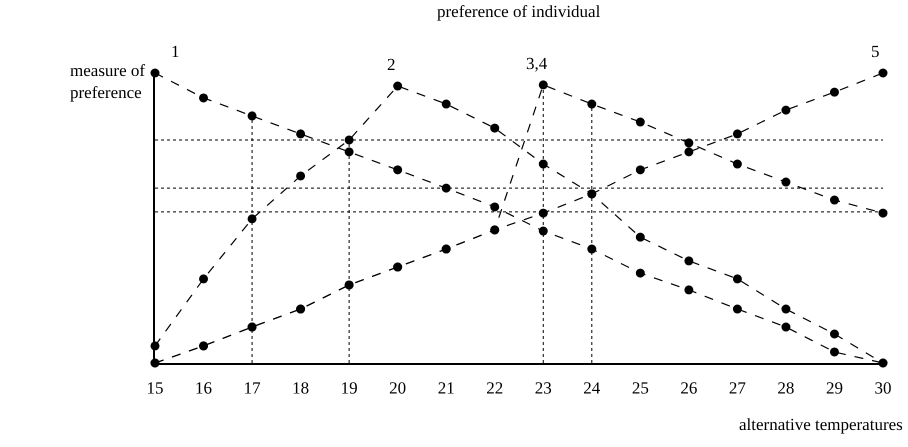 Image resolution: width=908 pixels, height=447 pixels. What do you see at coordinates (821, 424) in the screenshot?
I see `x-axis-title: alternative temperatures` at bounding box center [821, 424].